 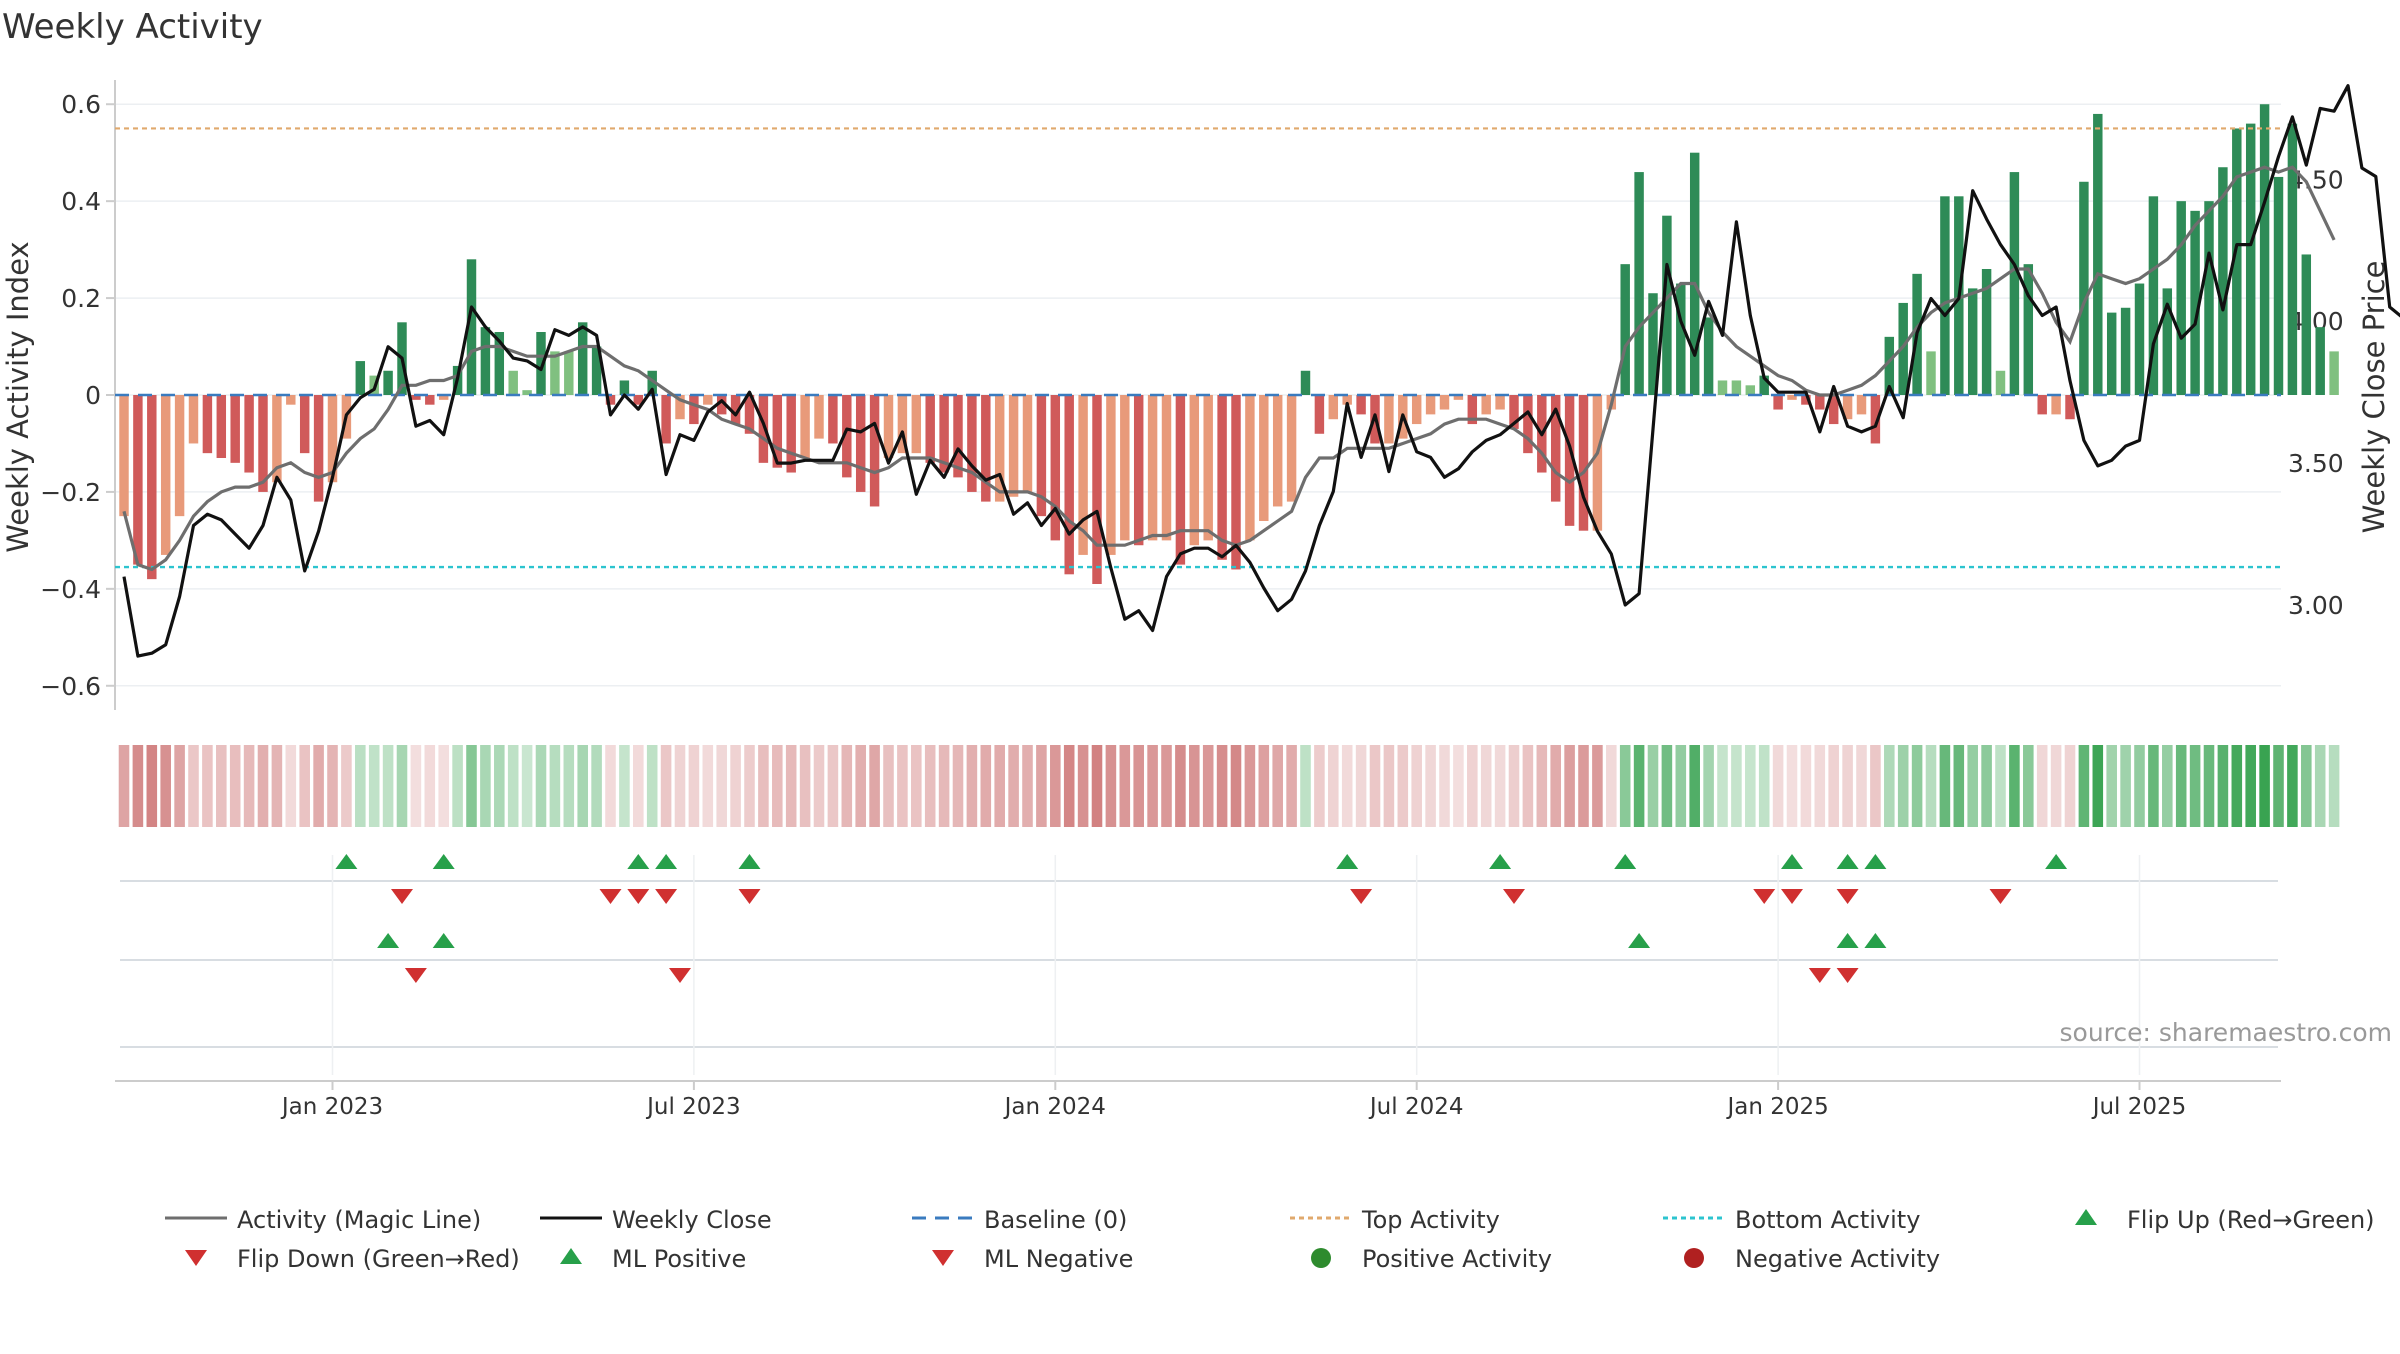 I want to click on legend-item: Negative Activity, so click(x=1812, y=1259).